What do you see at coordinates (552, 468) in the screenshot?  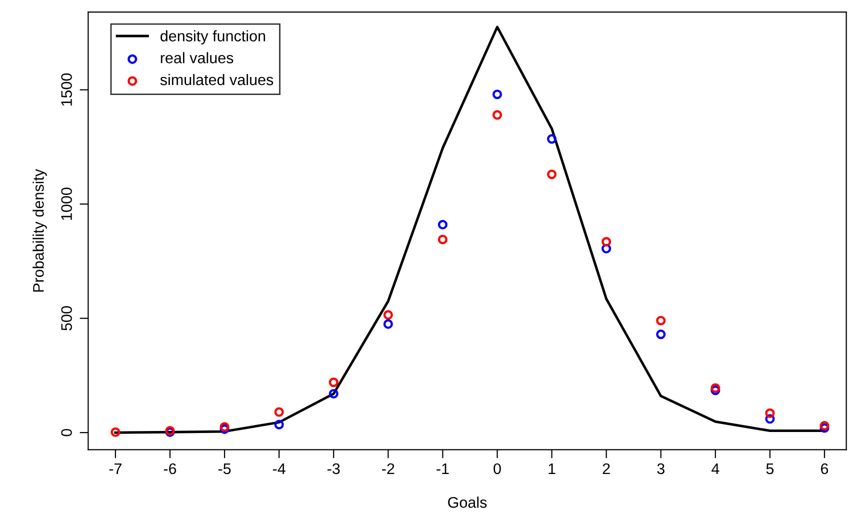 I see `x-tick-label: 1` at bounding box center [552, 468].